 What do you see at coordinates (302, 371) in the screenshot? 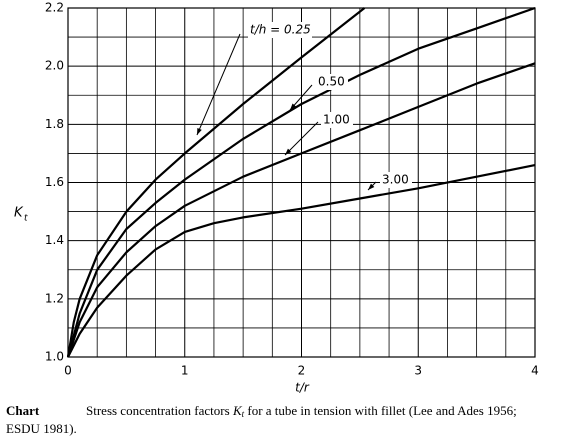
I see `x-tick-label: 2` at bounding box center [302, 371].